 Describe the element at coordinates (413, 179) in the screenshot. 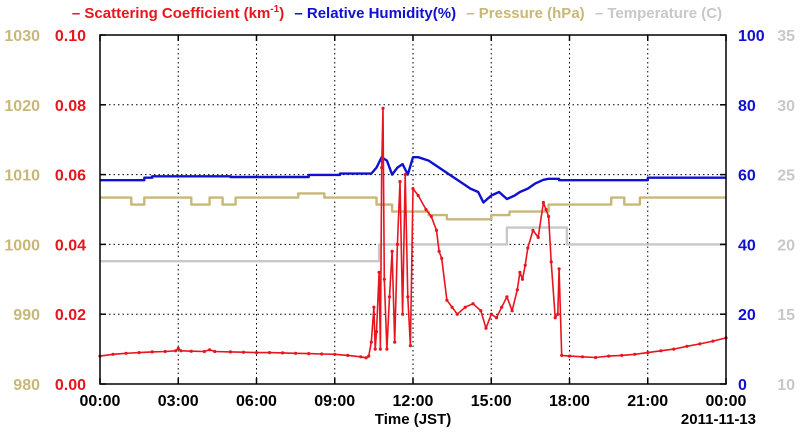

I see `series-line-humidity` at that location.